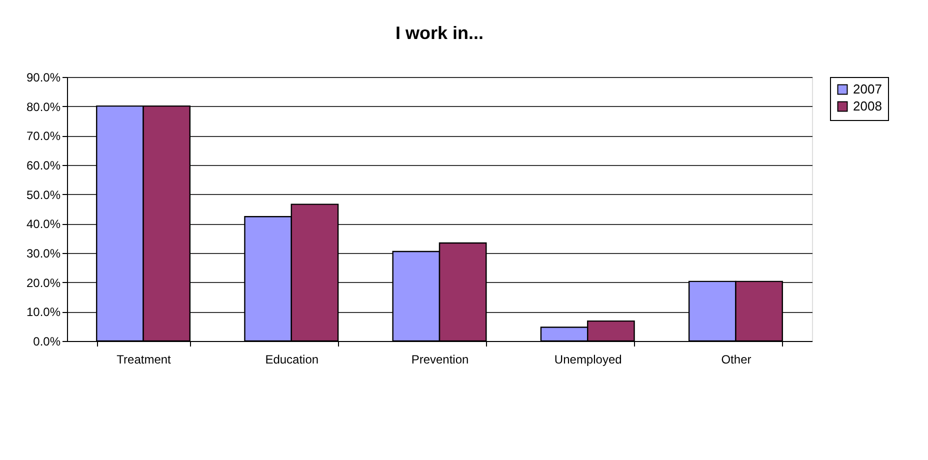 The width and height of the screenshot is (928, 460). I want to click on y-tick-label: 0.0%, so click(47, 341).